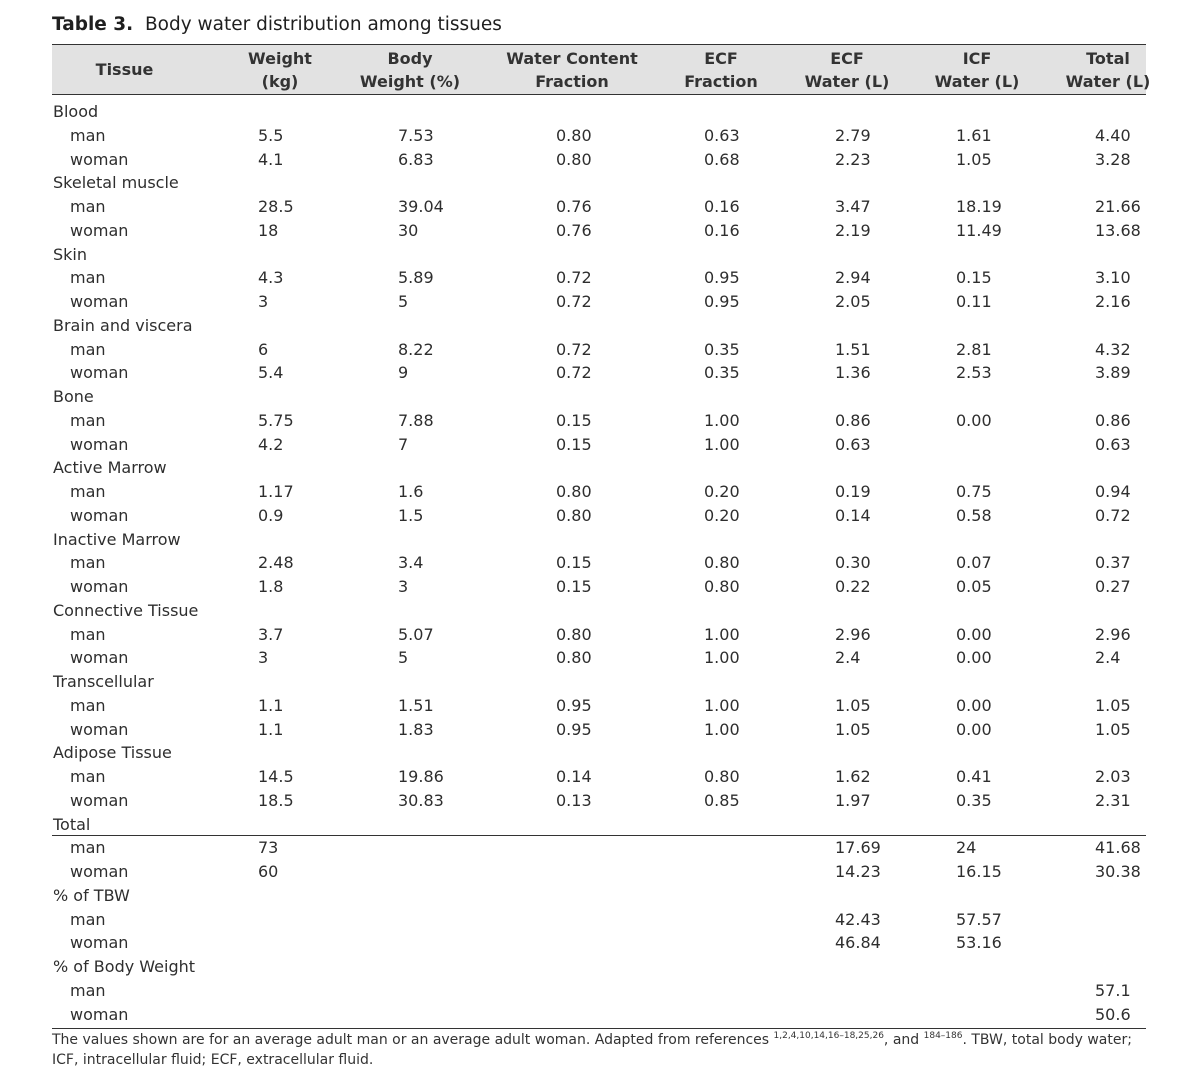 The image size is (1200, 1088). Describe the element at coordinates (722, 135) in the screenshot. I see `cell-ecf-fraction: 0.63` at that location.